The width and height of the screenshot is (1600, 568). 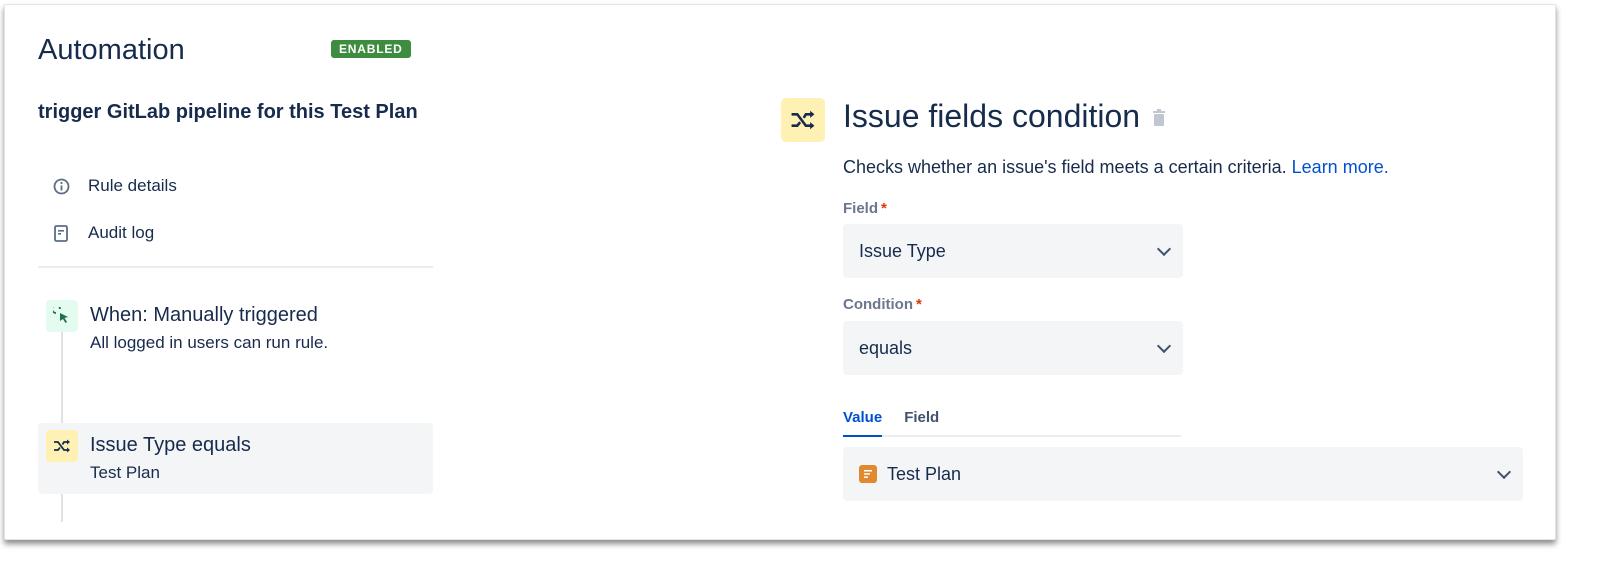 What do you see at coordinates (121, 232) in the screenshot?
I see `nav-label: Audit log` at bounding box center [121, 232].